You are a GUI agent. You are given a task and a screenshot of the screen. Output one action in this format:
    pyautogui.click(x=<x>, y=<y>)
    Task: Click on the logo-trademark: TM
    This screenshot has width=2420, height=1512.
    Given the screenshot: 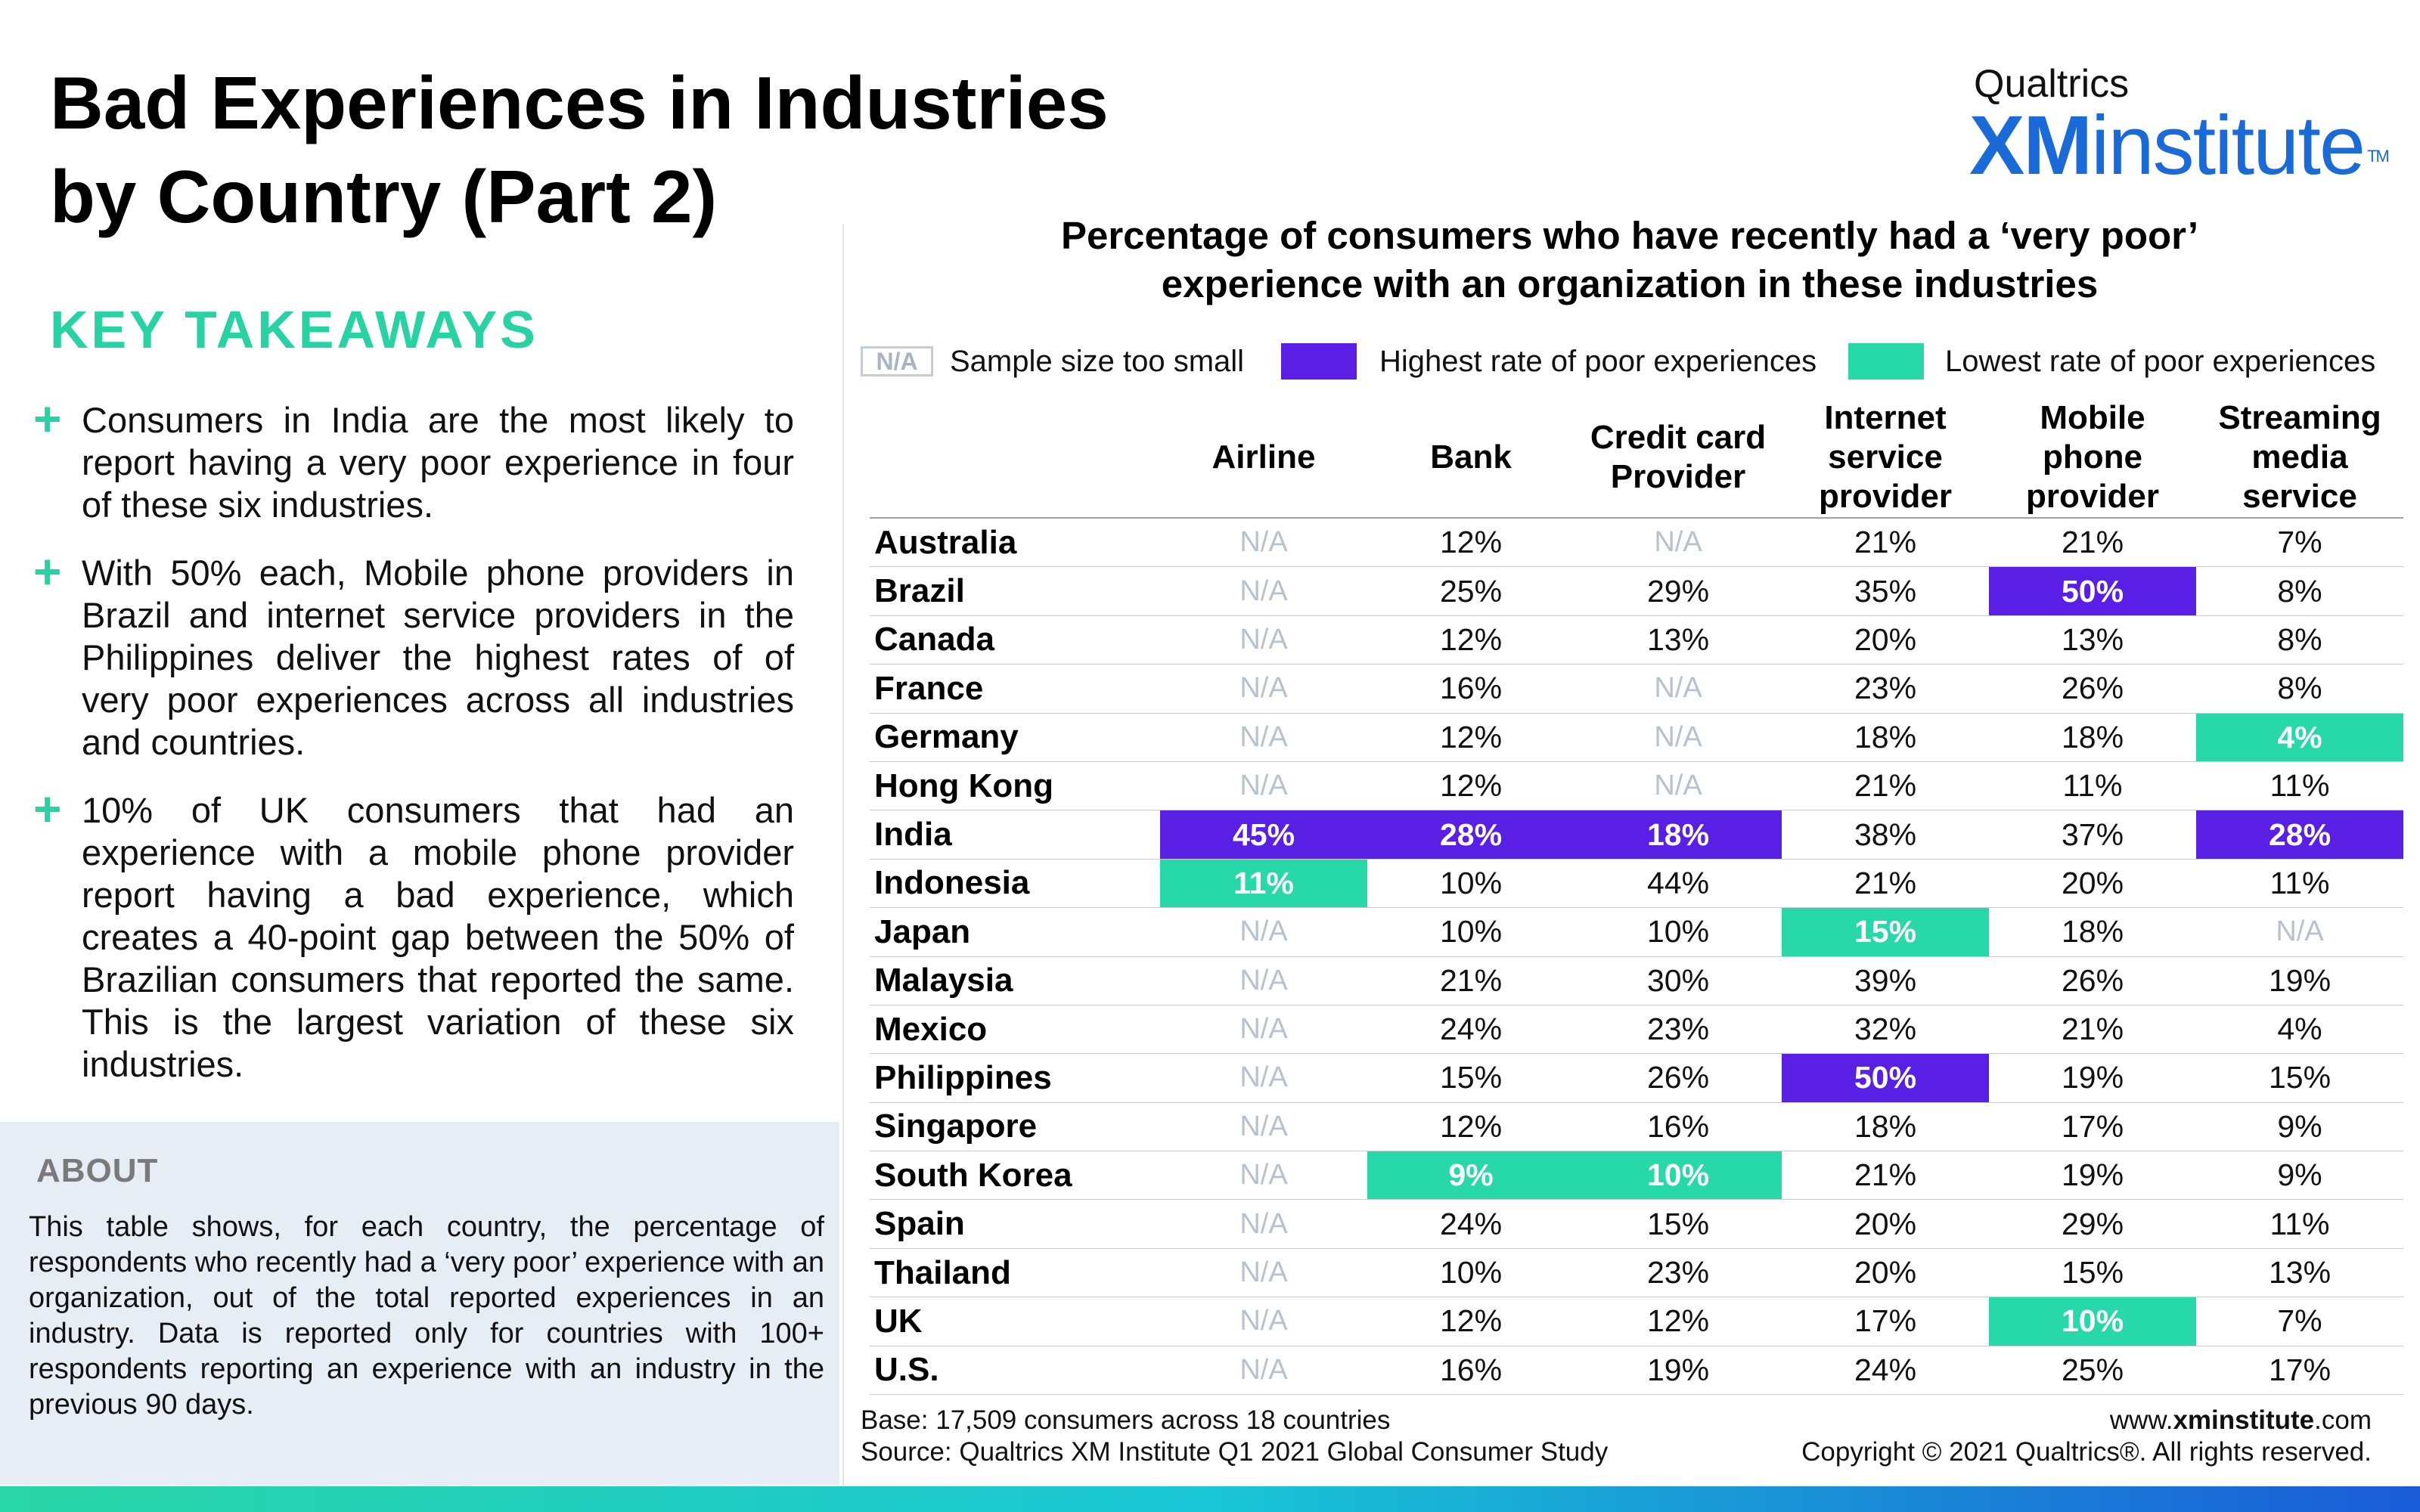 What is the action you would take?
    pyautogui.click(x=2378, y=156)
    